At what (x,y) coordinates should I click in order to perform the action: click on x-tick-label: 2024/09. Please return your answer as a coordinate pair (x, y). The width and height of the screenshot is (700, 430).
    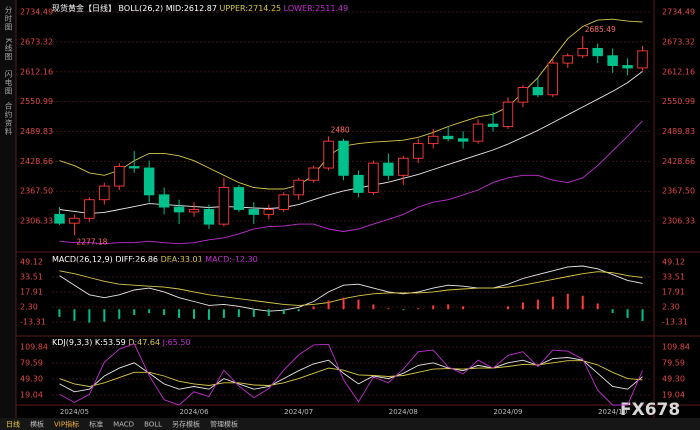
    Looking at the image, I should click on (507, 412).